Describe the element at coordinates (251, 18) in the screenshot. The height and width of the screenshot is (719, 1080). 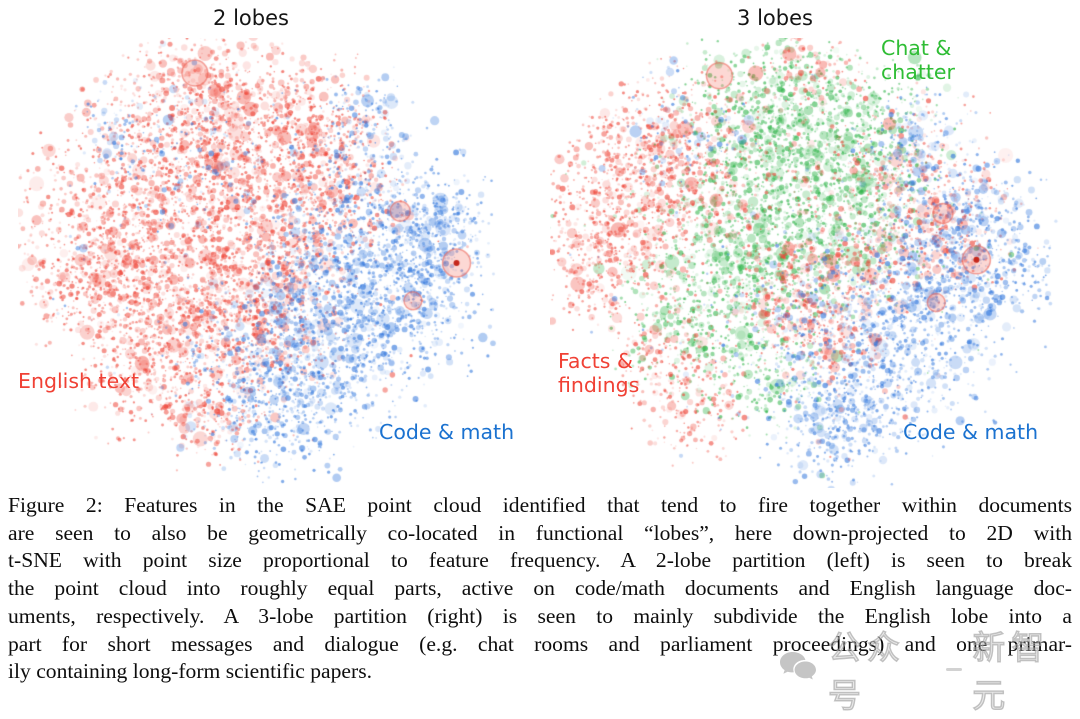
I see `plot-title-2-lobes: 2 lobes` at that location.